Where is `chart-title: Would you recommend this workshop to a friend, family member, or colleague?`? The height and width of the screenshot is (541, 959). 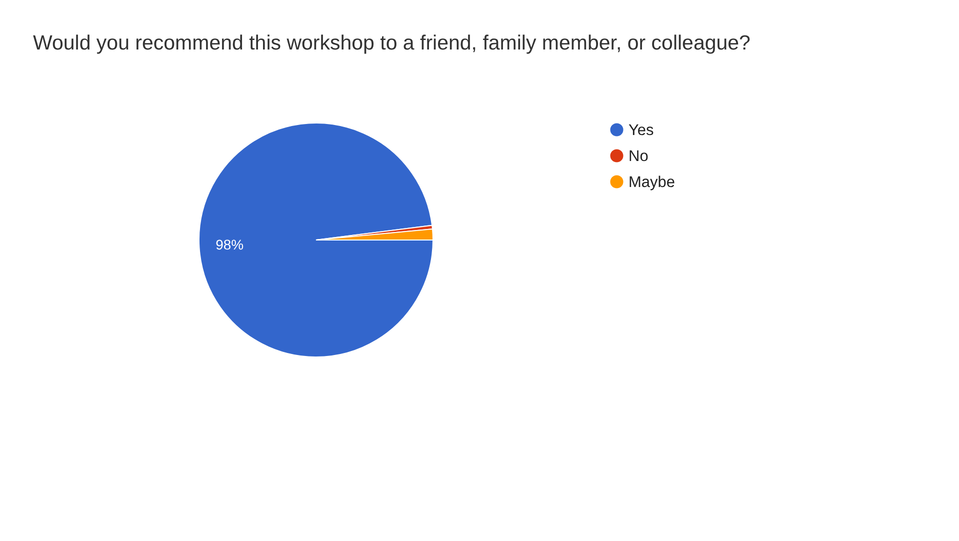
chart-title: Would you recommend this workshop to a friend, family member, or colleague? is located at coordinates (391, 43).